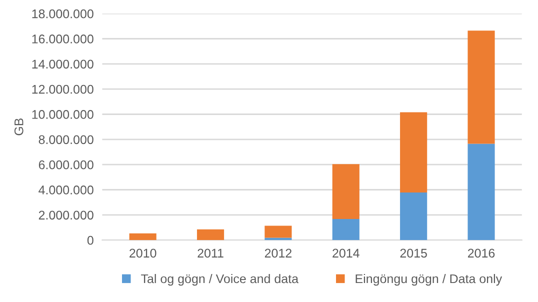 This screenshot has height=302, width=538. What do you see at coordinates (63, 114) in the screenshot?
I see `y-tick-label: 10.000.000` at bounding box center [63, 114].